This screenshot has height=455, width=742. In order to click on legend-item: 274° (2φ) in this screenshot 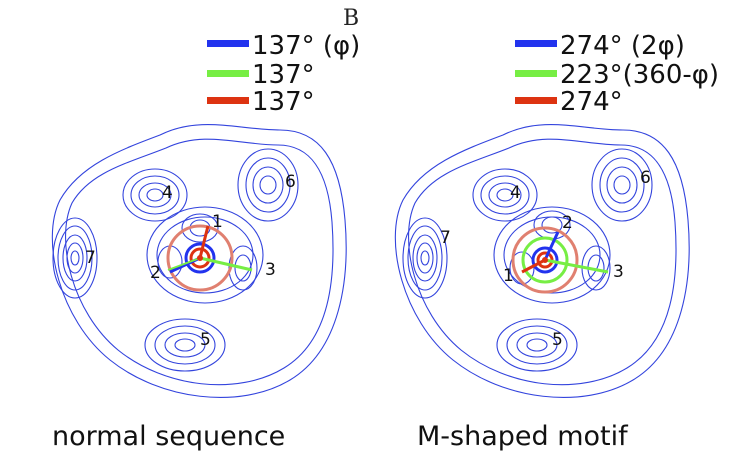, I will do `click(600, 46)`.